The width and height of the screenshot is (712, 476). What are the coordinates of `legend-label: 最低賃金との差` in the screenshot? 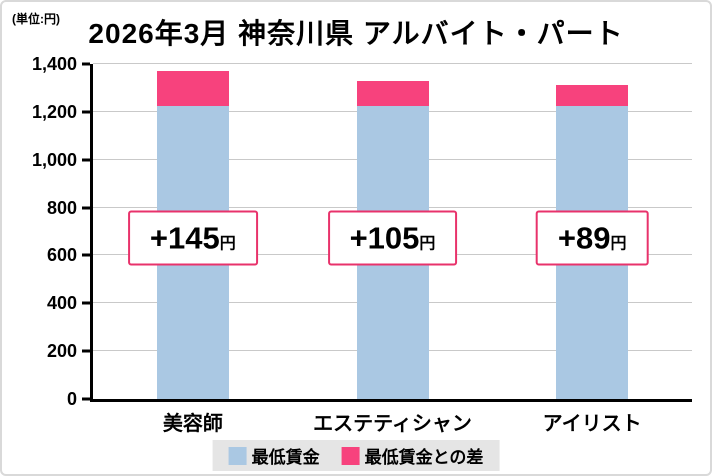 It's located at (424, 457).